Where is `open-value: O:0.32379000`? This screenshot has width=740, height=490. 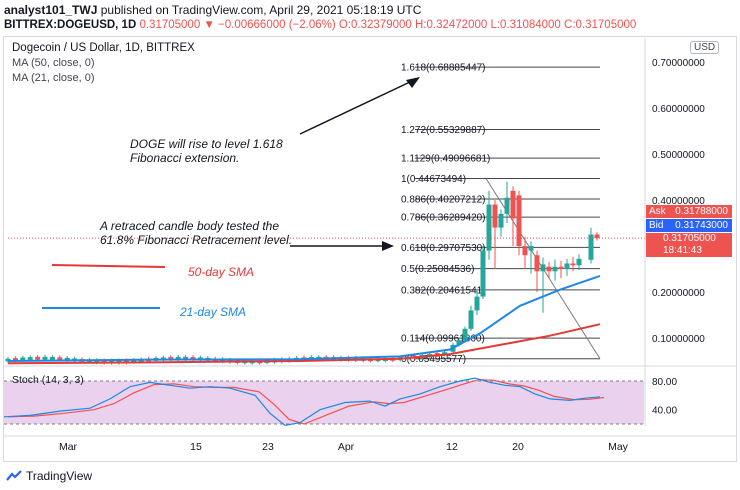
open-value: O:0.32379000 is located at coordinates (375, 25).